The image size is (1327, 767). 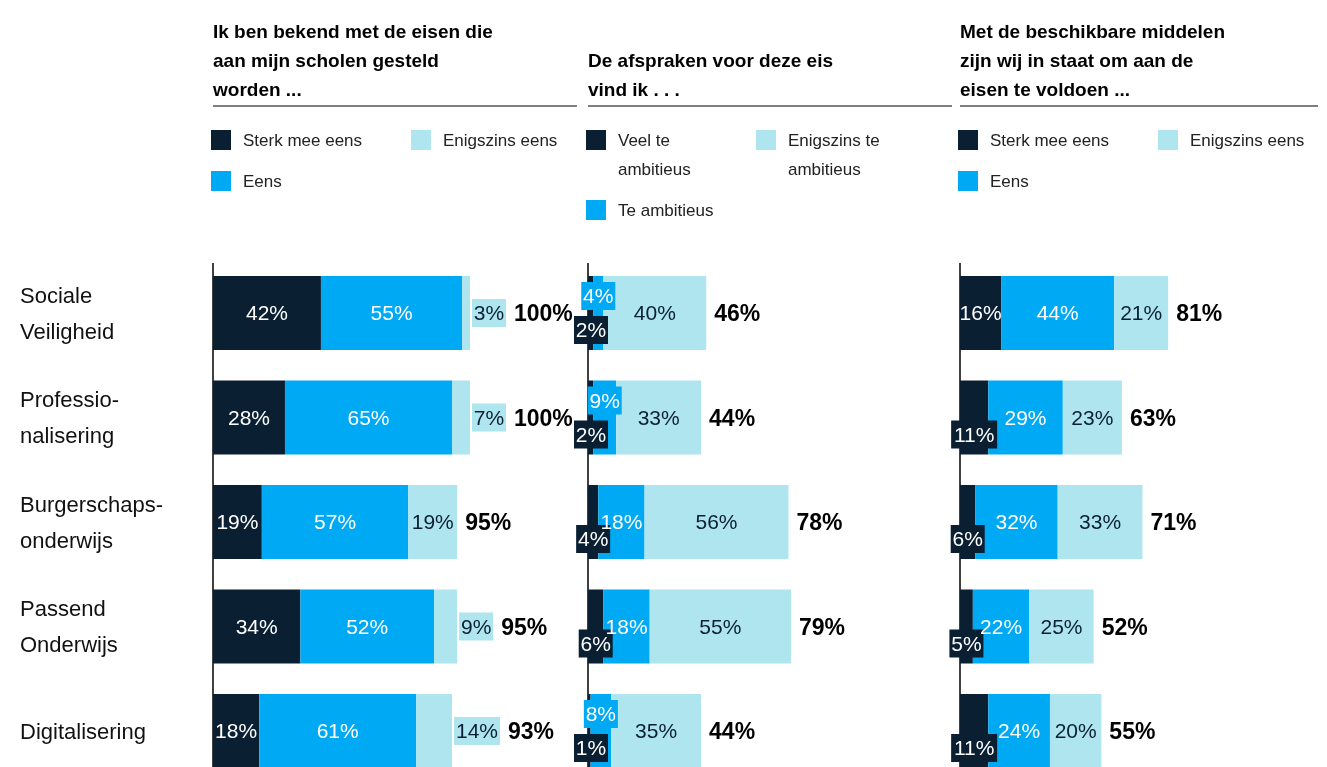 I want to click on total-label: 81%, so click(x=1199, y=313).